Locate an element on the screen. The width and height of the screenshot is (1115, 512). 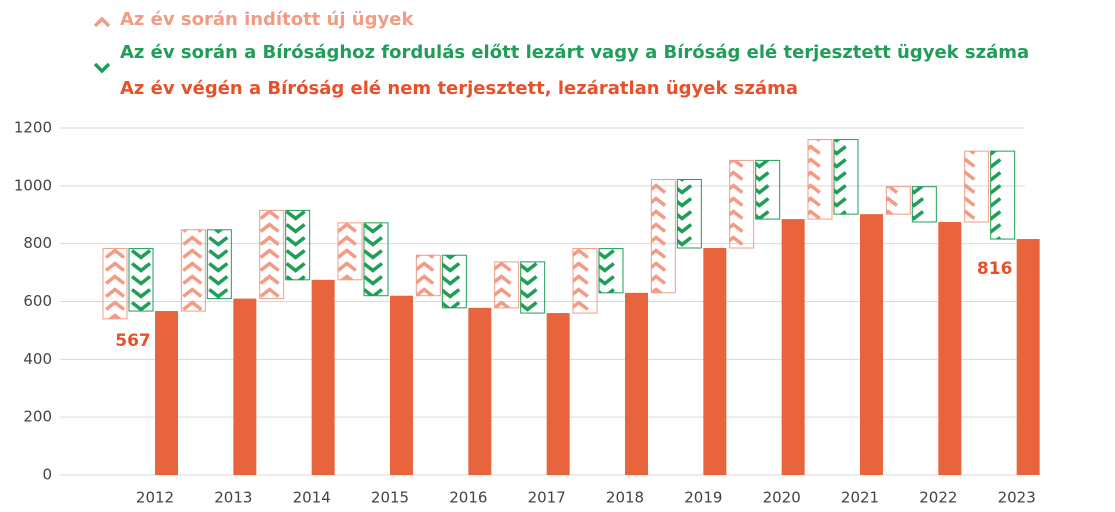
x-tick-label: 2019 is located at coordinates (703, 498).